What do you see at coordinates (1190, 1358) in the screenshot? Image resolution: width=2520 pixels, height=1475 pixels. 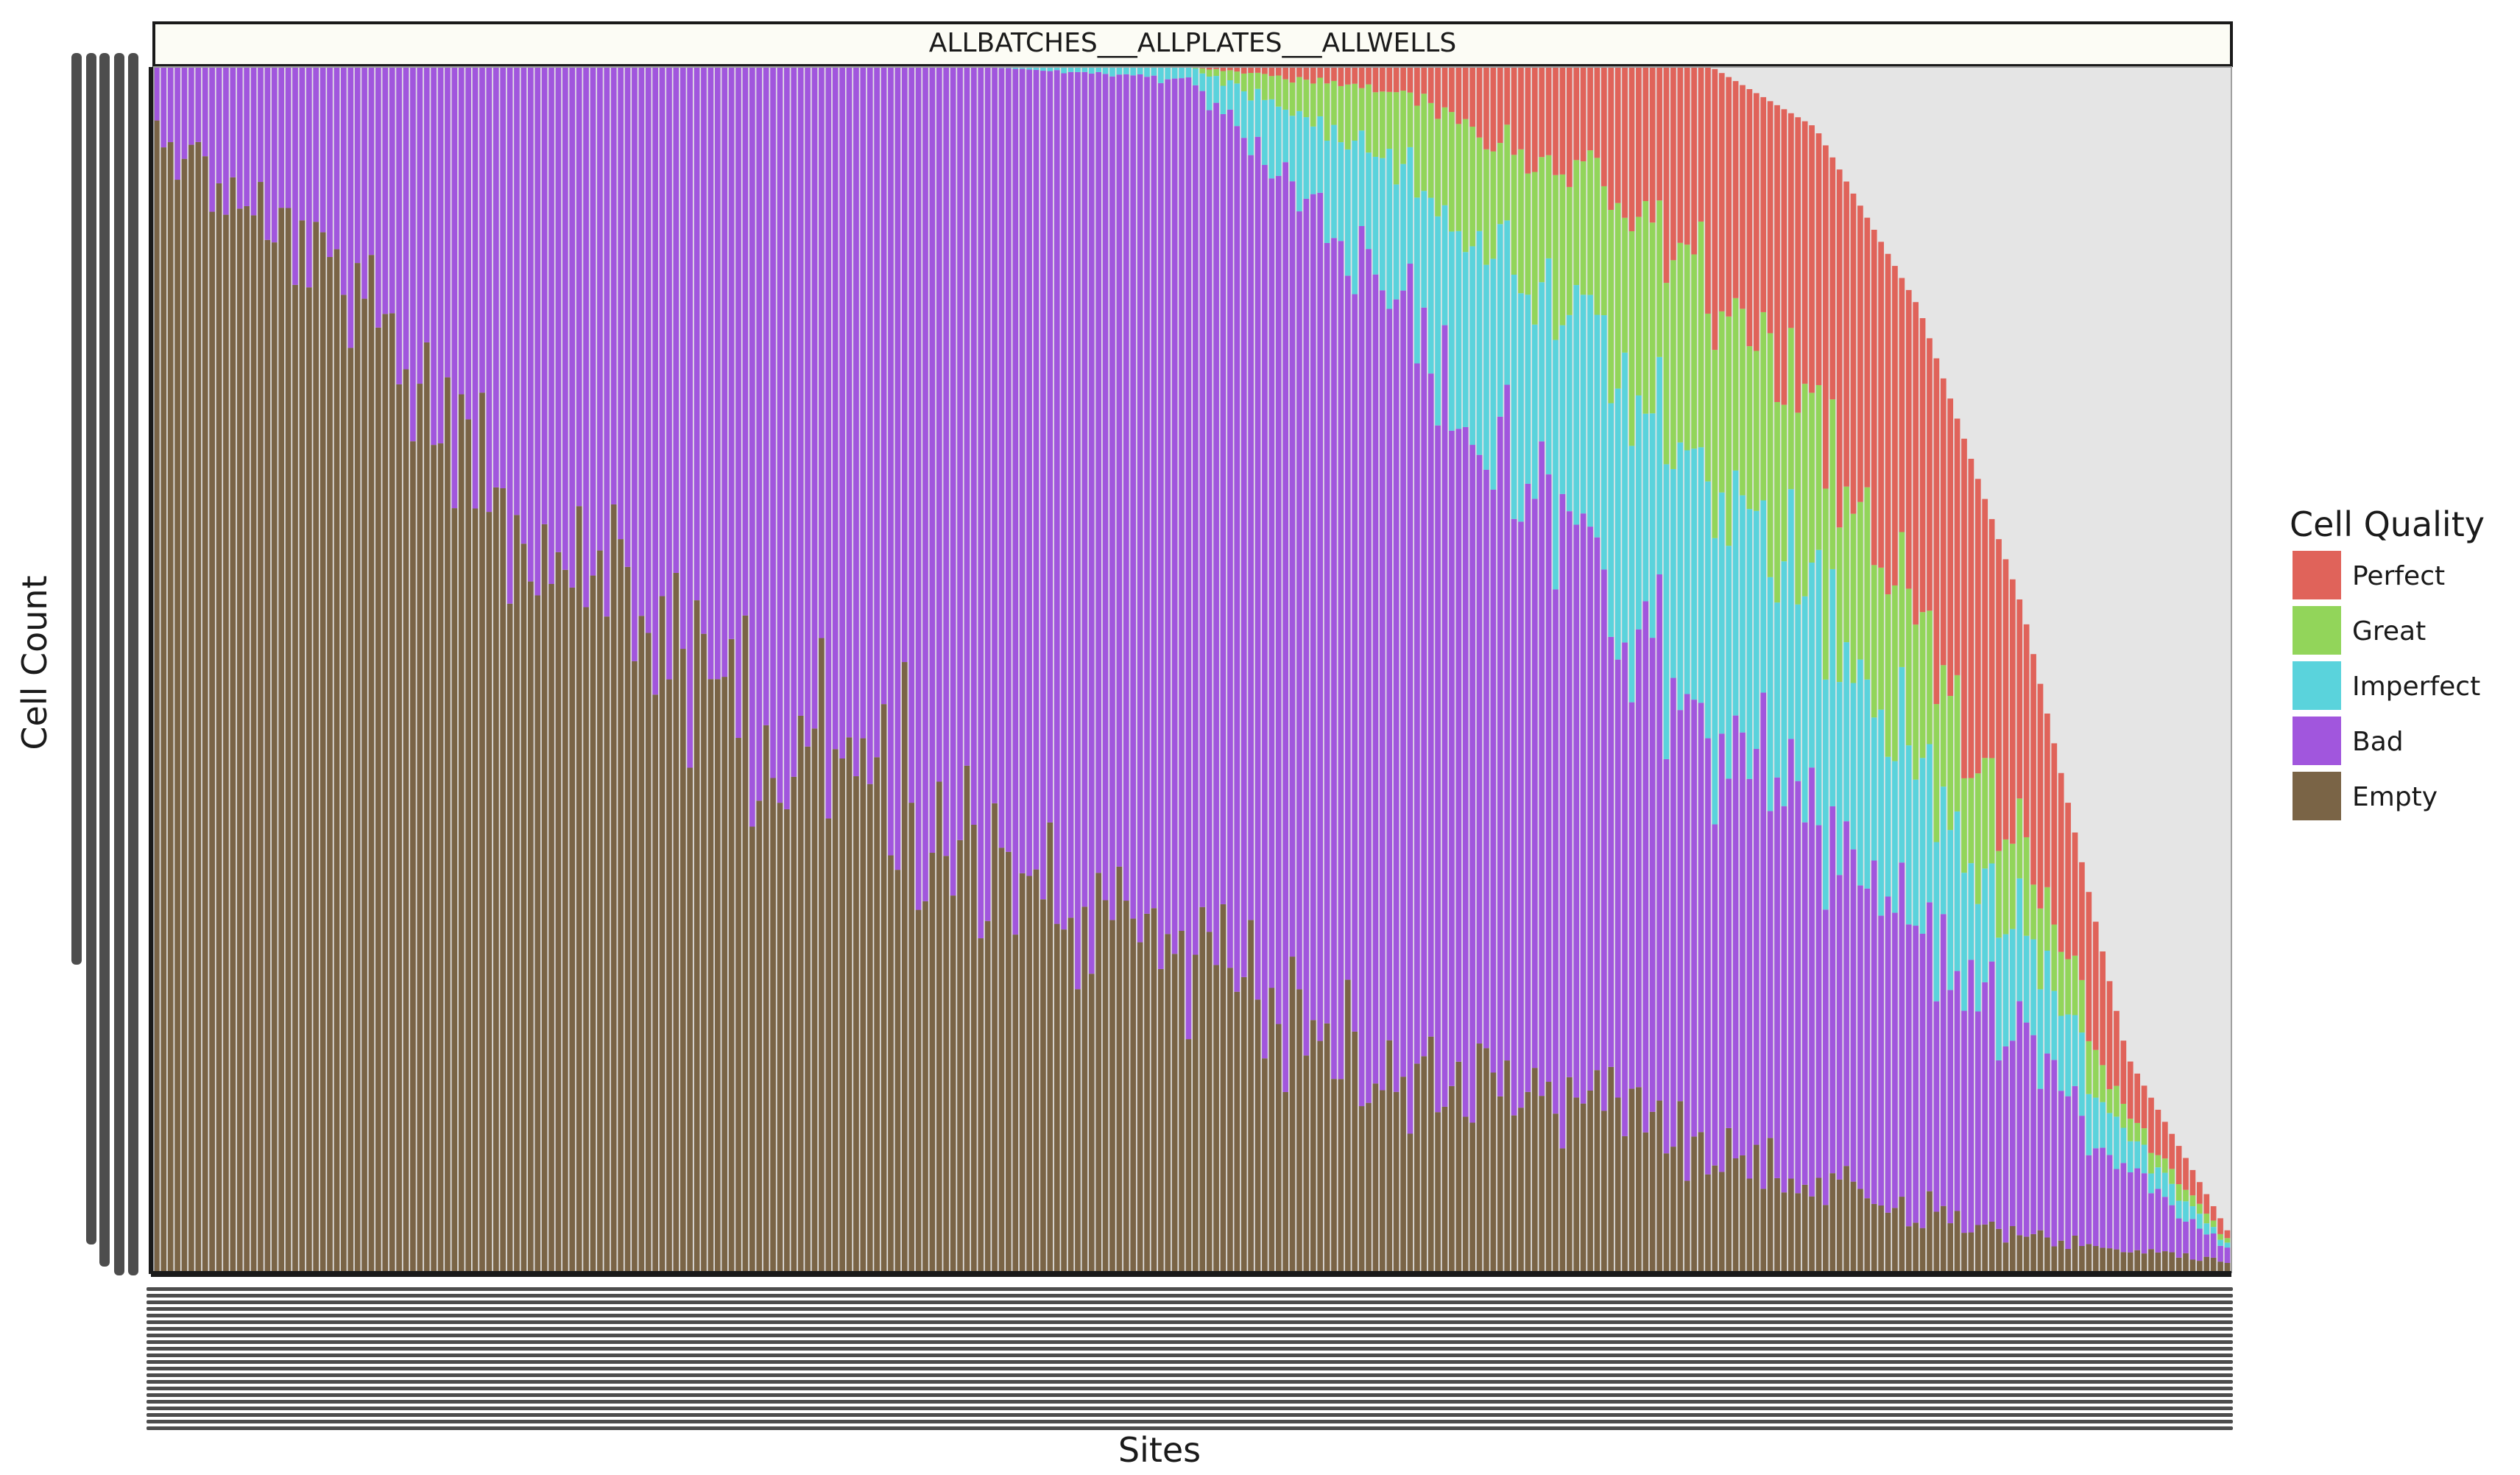 I see `x-tick-labels` at bounding box center [1190, 1358].